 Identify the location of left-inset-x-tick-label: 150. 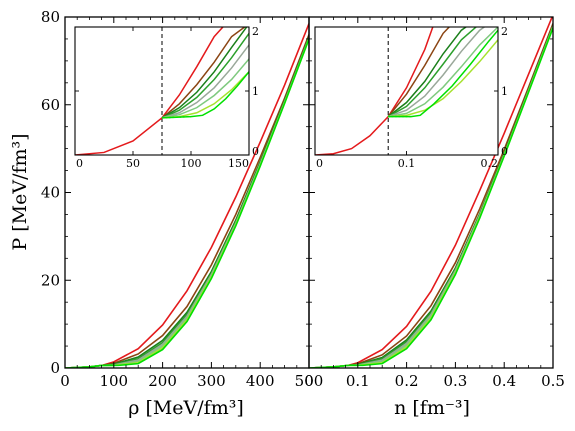
(238, 163).